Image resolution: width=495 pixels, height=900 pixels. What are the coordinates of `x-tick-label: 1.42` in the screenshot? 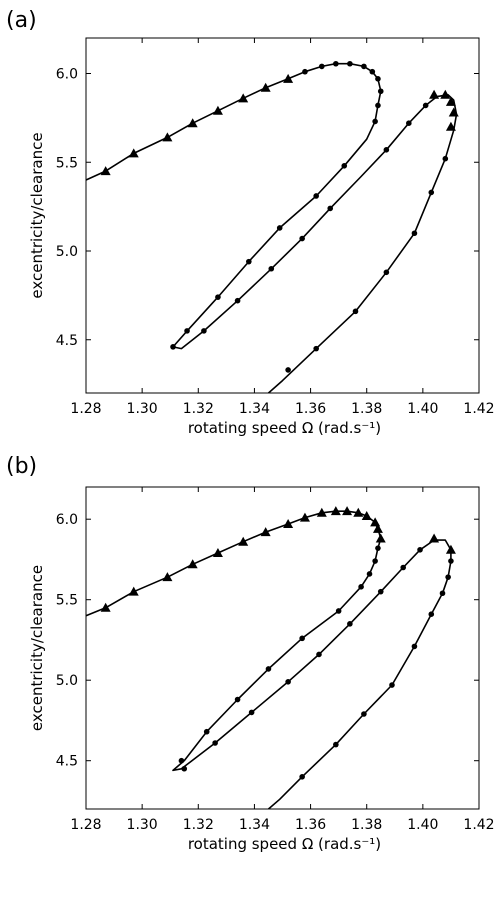 It's located at (478, 825).